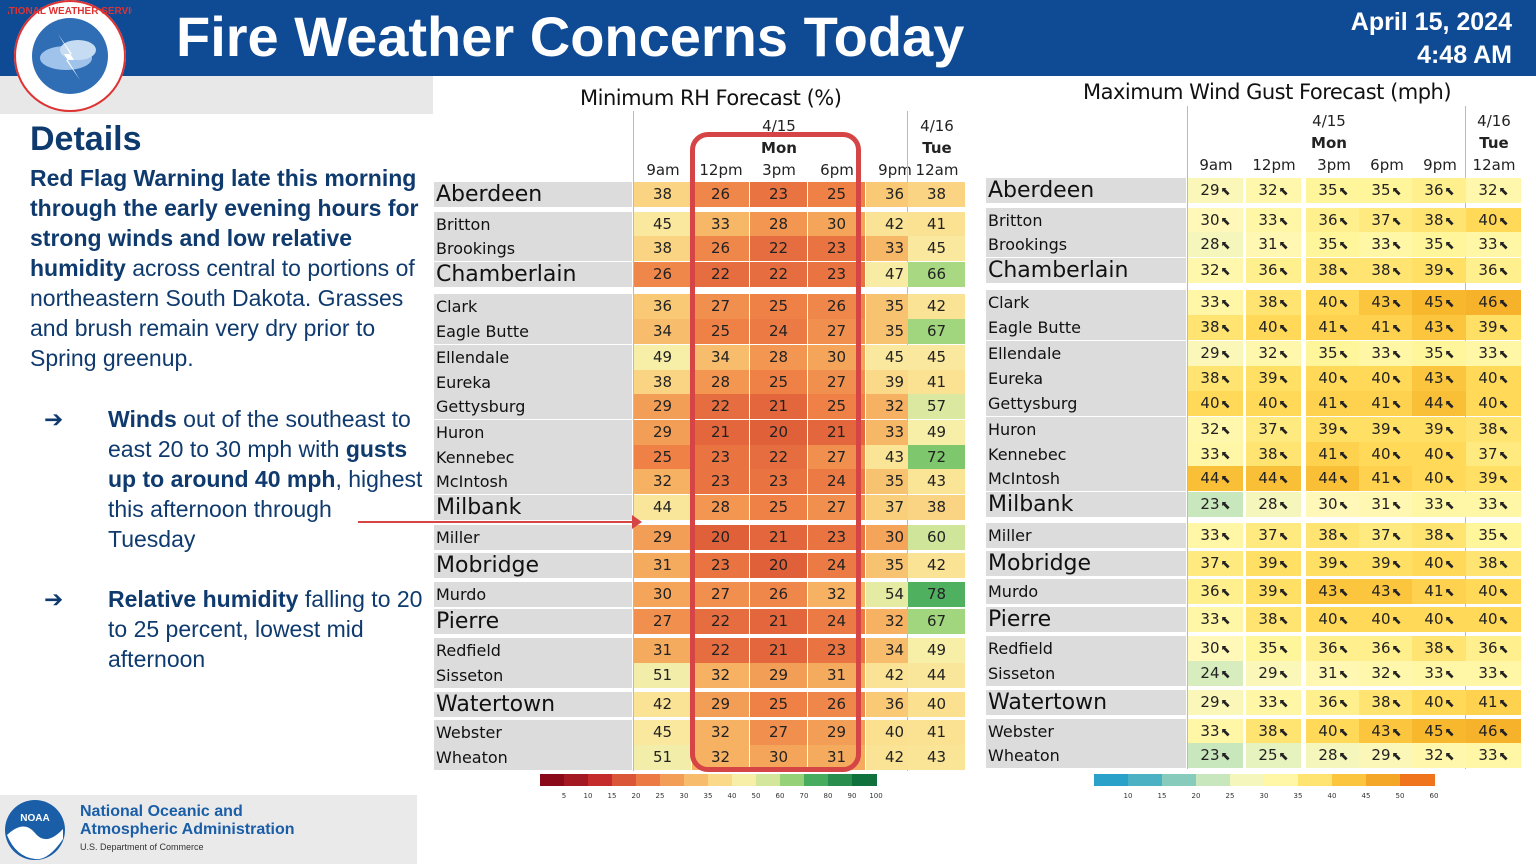  What do you see at coordinates (1328, 190) in the screenshot?
I see `wind-table-value: 35` at bounding box center [1328, 190].